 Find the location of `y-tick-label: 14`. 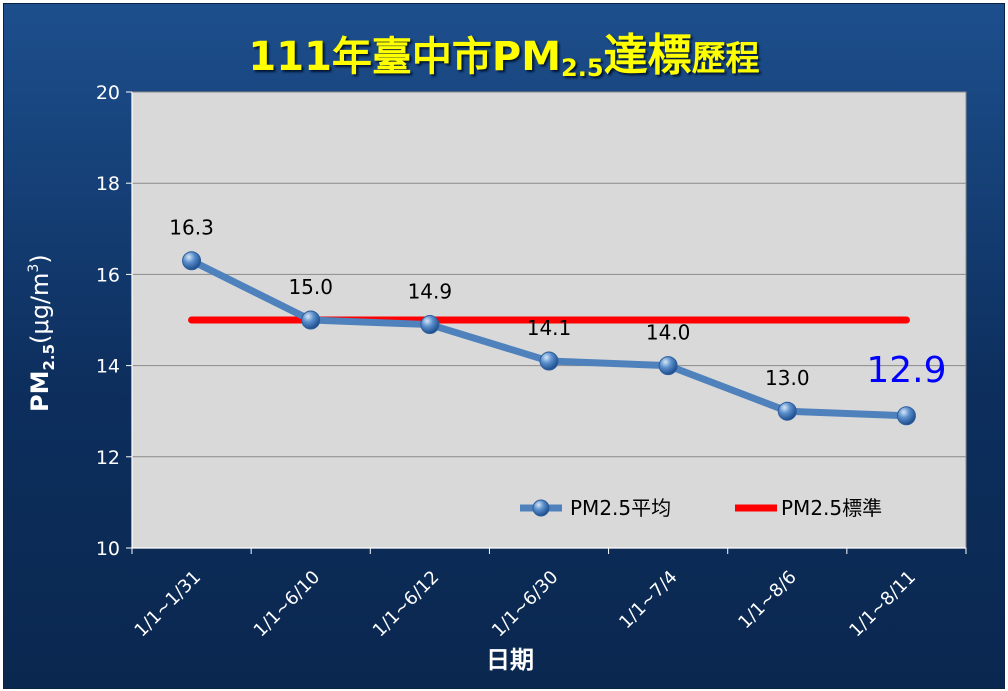

y-tick-label: 14 is located at coordinates (108, 367).